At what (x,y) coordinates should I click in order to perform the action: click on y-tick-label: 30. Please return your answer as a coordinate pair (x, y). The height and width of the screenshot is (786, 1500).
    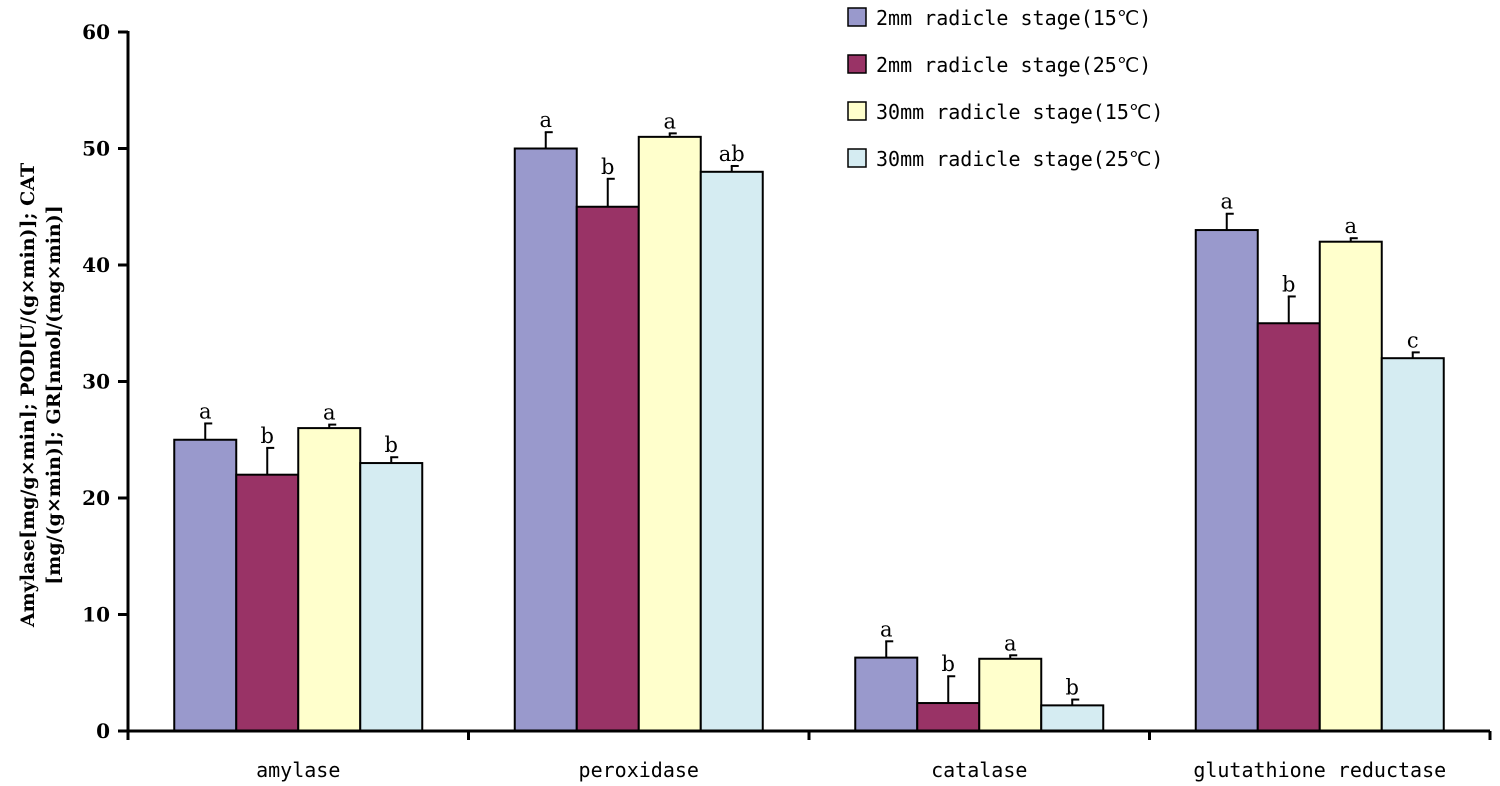
    Looking at the image, I should click on (96, 382).